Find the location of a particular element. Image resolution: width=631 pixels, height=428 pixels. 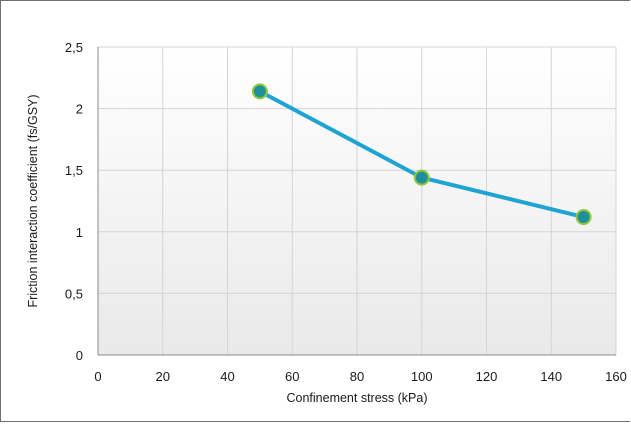

x-tick-label: 100 is located at coordinates (422, 376).